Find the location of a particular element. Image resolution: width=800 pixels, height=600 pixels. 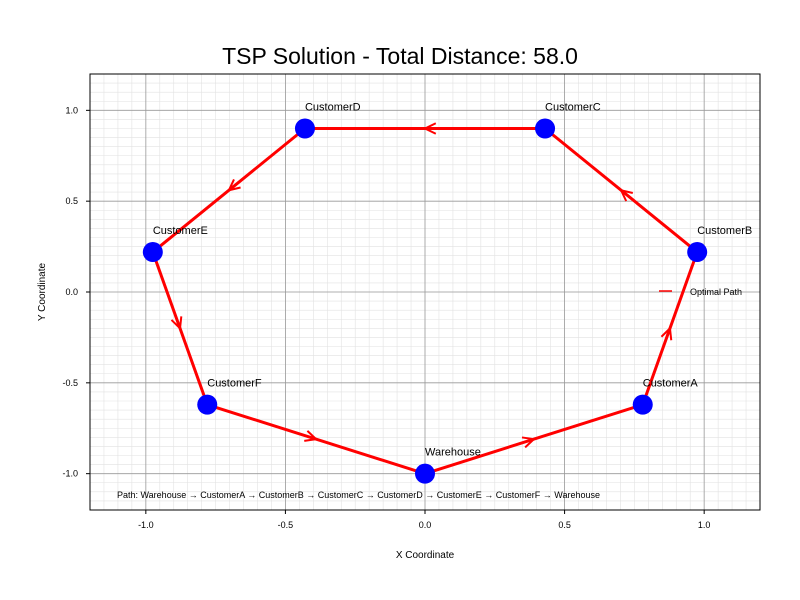

node-label-warehouse: Warehouse is located at coordinates (453, 453).